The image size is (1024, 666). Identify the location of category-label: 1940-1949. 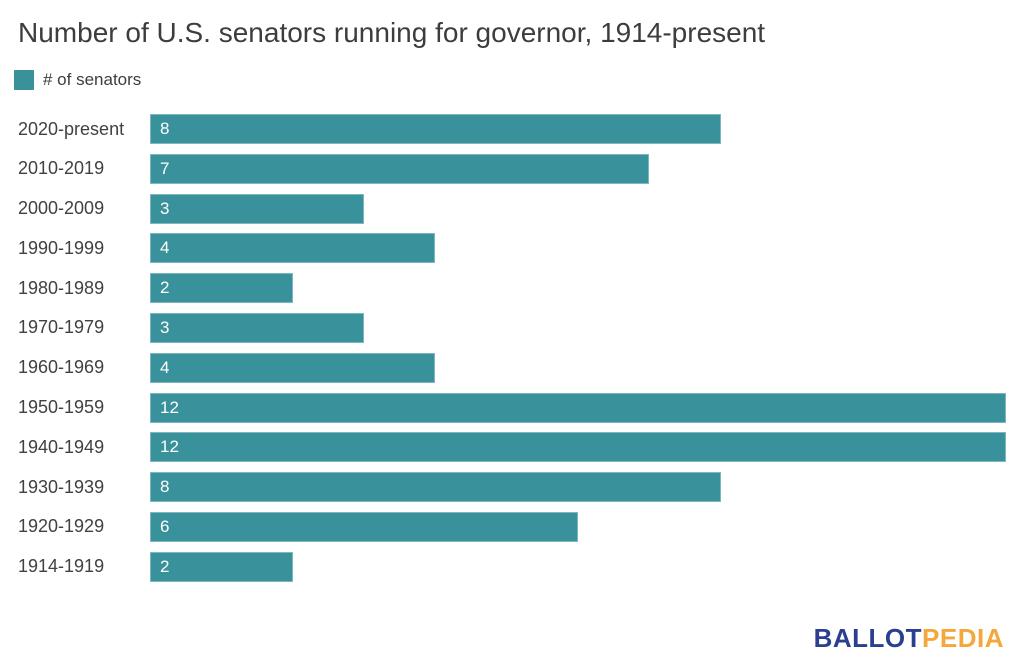
(61, 446).